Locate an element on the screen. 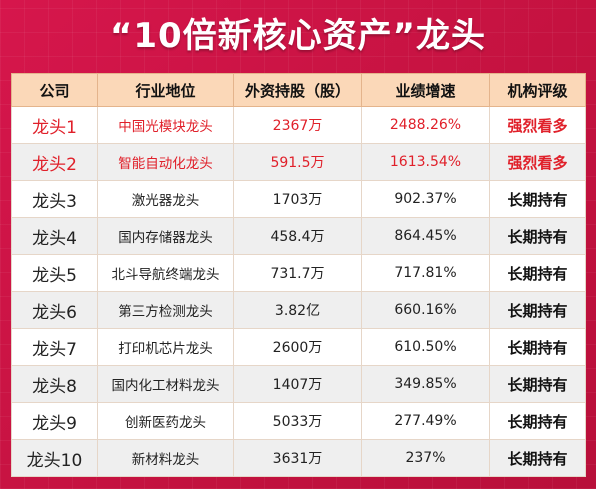 This screenshot has width=596, height=489. company-cell: 龙头10 is located at coordinates (54, 458).